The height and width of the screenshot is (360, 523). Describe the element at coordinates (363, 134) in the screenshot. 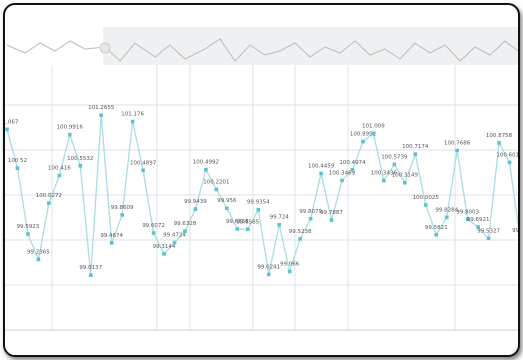

I see `data-label: 100.8952` at that location.